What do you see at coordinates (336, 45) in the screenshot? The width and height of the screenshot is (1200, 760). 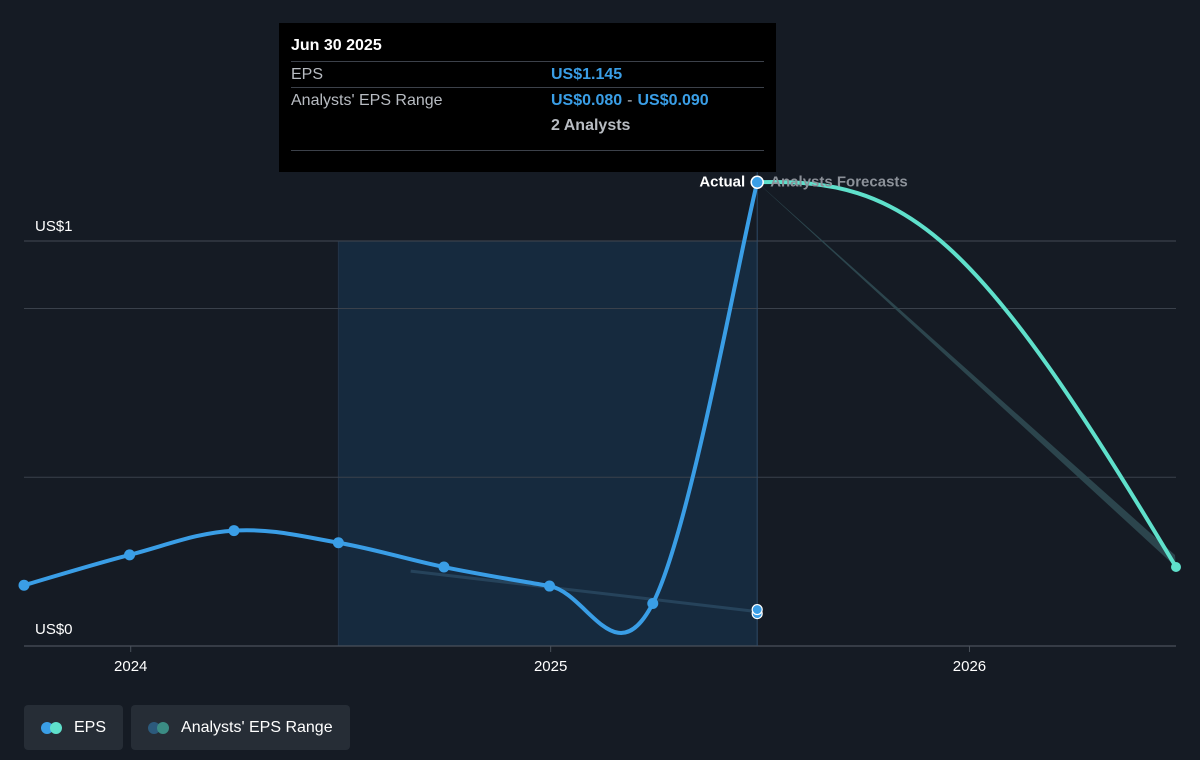 I see `tooltip-date: Jun 30 2025` at bounding box center [336, 45].